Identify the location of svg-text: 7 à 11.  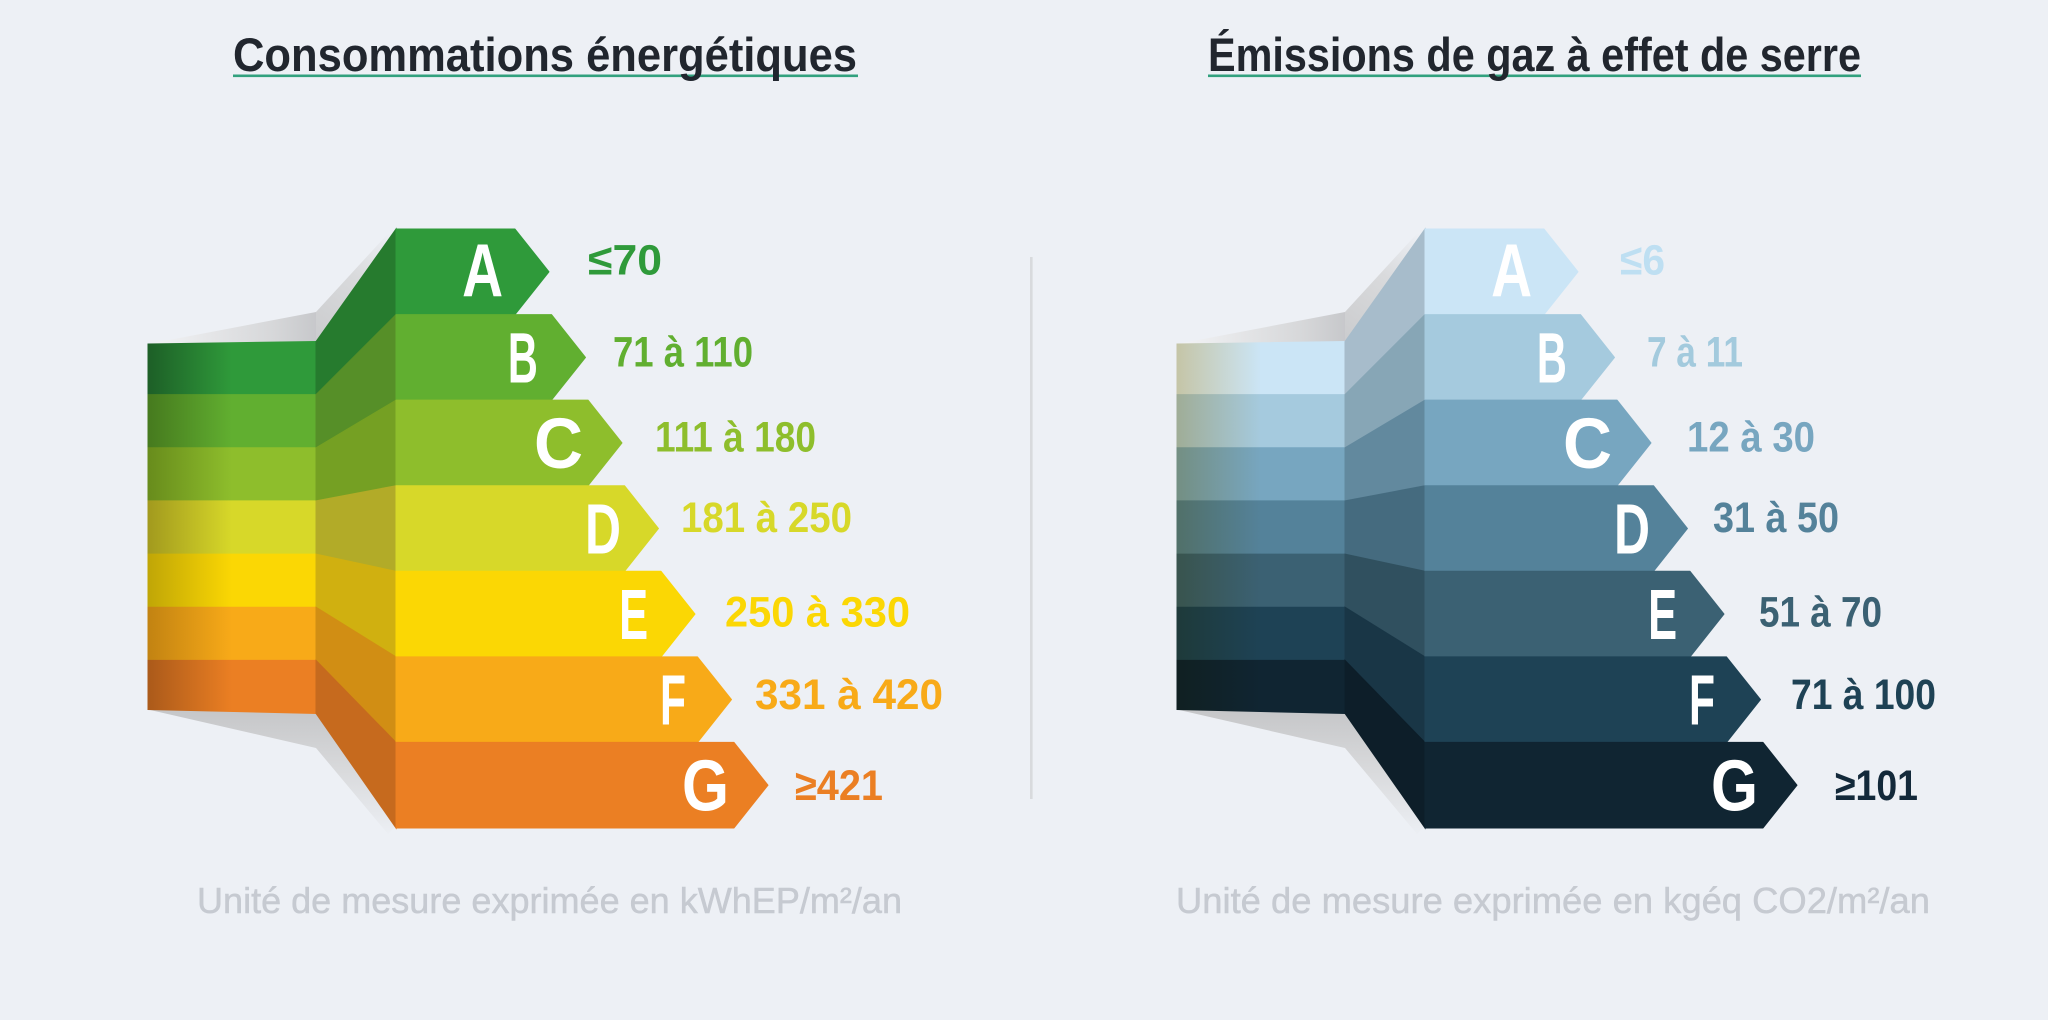
(1695, 352).